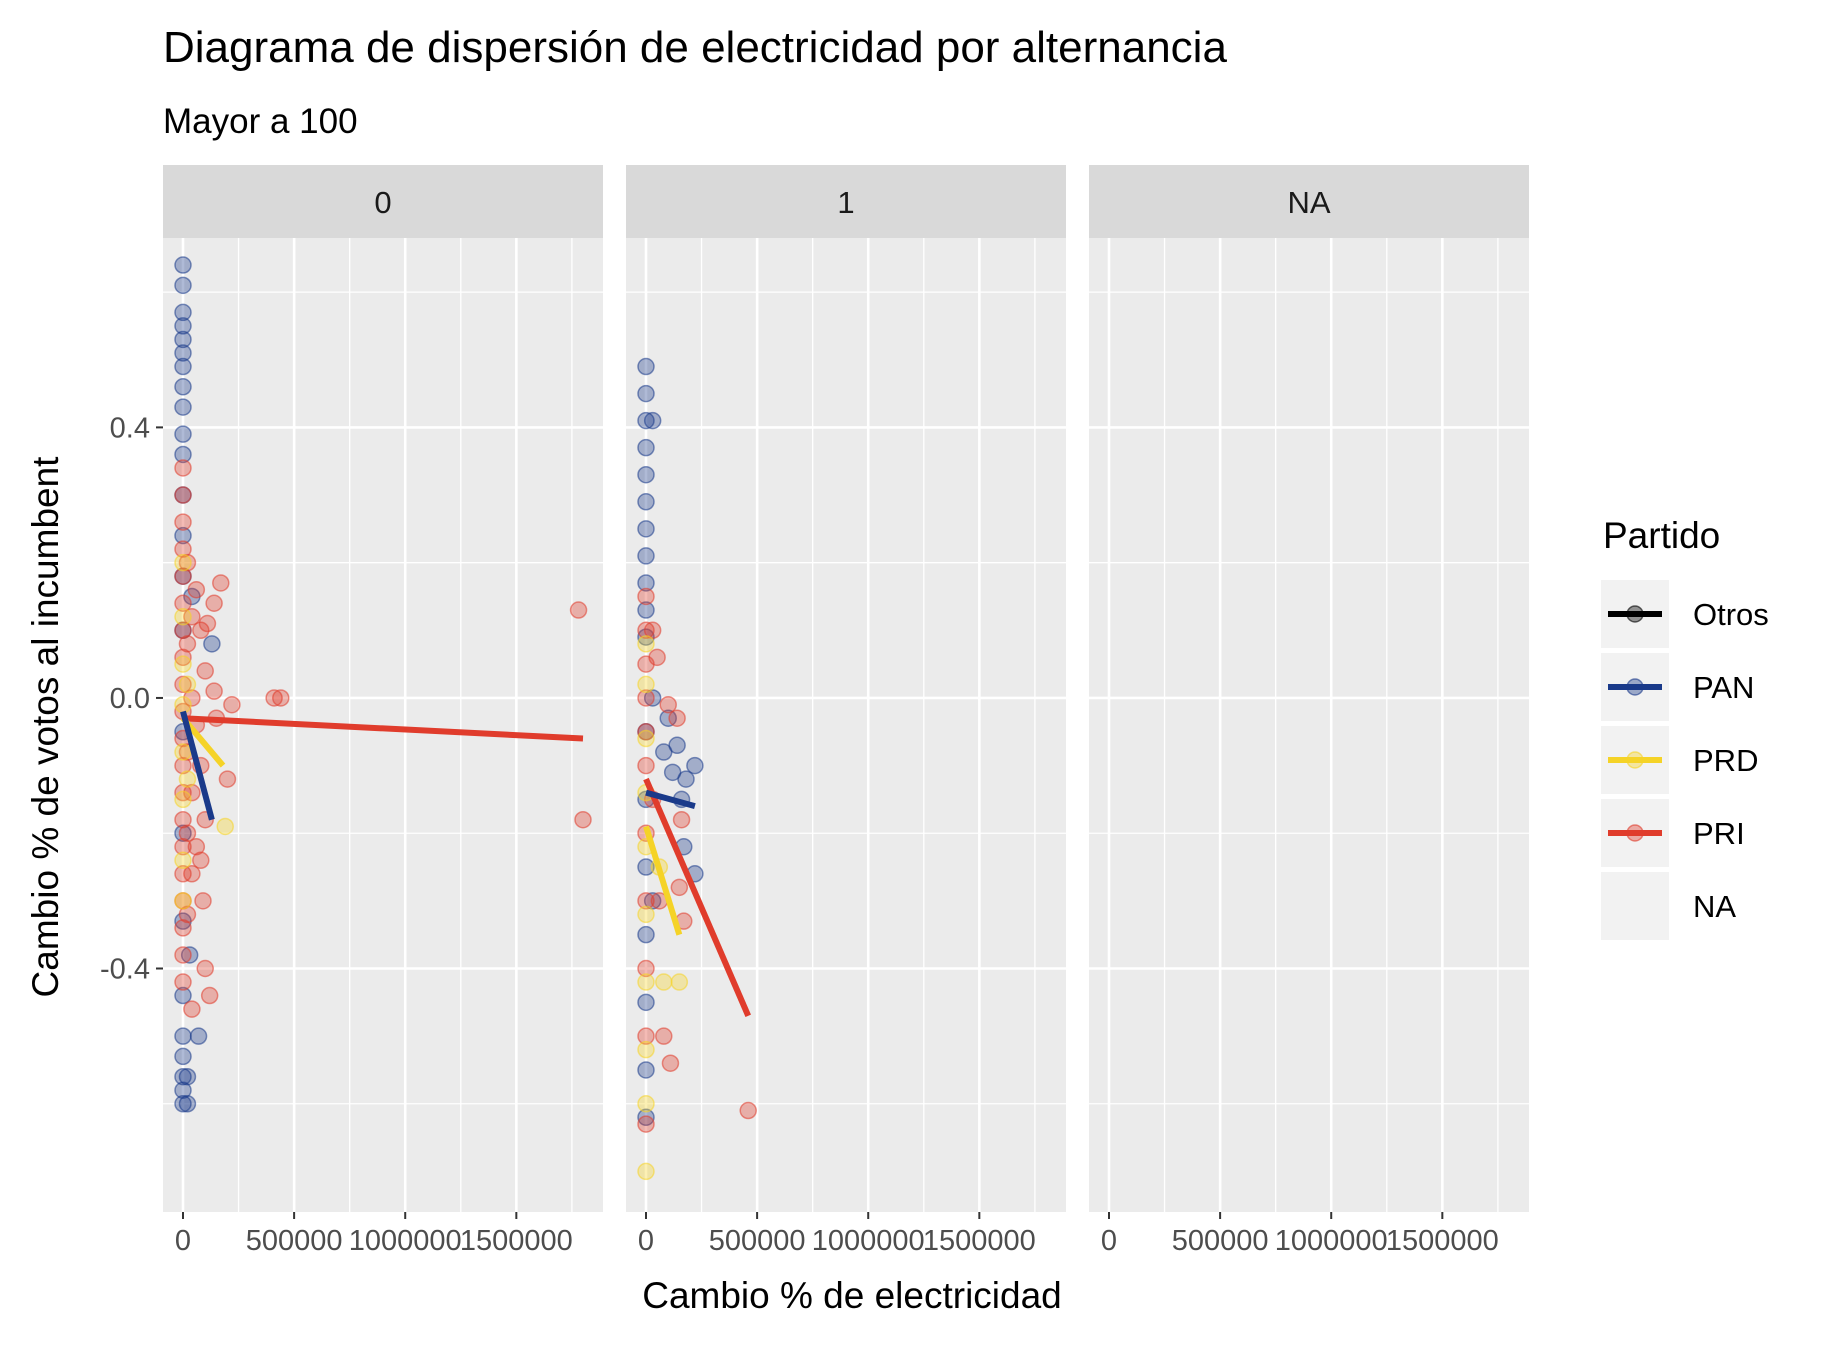 Image resolution: width=1821 pixels, height=1345 pixels. What do you see at coordinates (852, 1295) in the screenshot?
I see `x-axis-title: Cambio % de electricidad` at bounding box center [852, 1295].